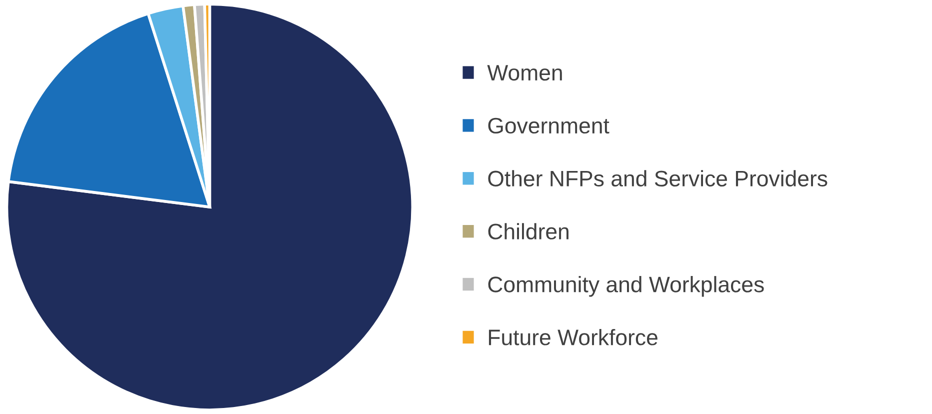 The width and height of the screenshot is (932, 414). What do you see at coordinates (626, 286) in the screenshot?
I see `legend-label: Community and Workplaces` at bounding box center [626, 286].